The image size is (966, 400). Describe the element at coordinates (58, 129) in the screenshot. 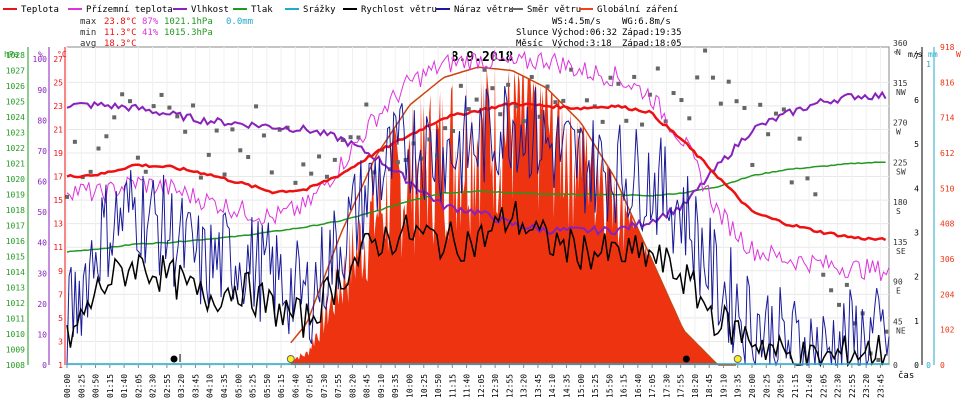

I see `temperature-tick: 21` at that location.